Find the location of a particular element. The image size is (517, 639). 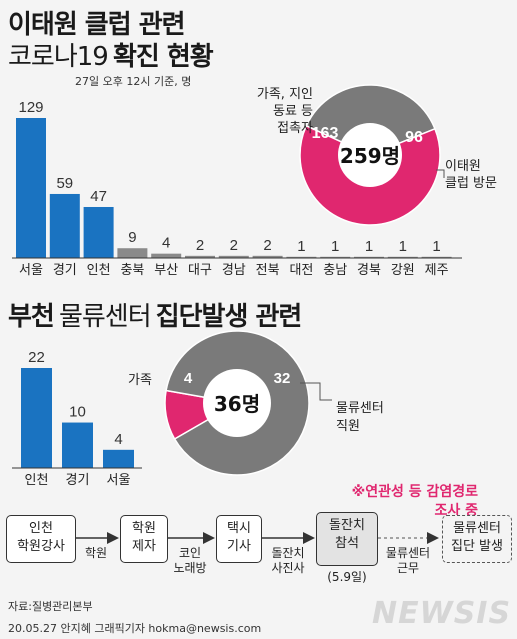

pie1-left-line1: 가족, 지인 is located at coordinates (284, 94).